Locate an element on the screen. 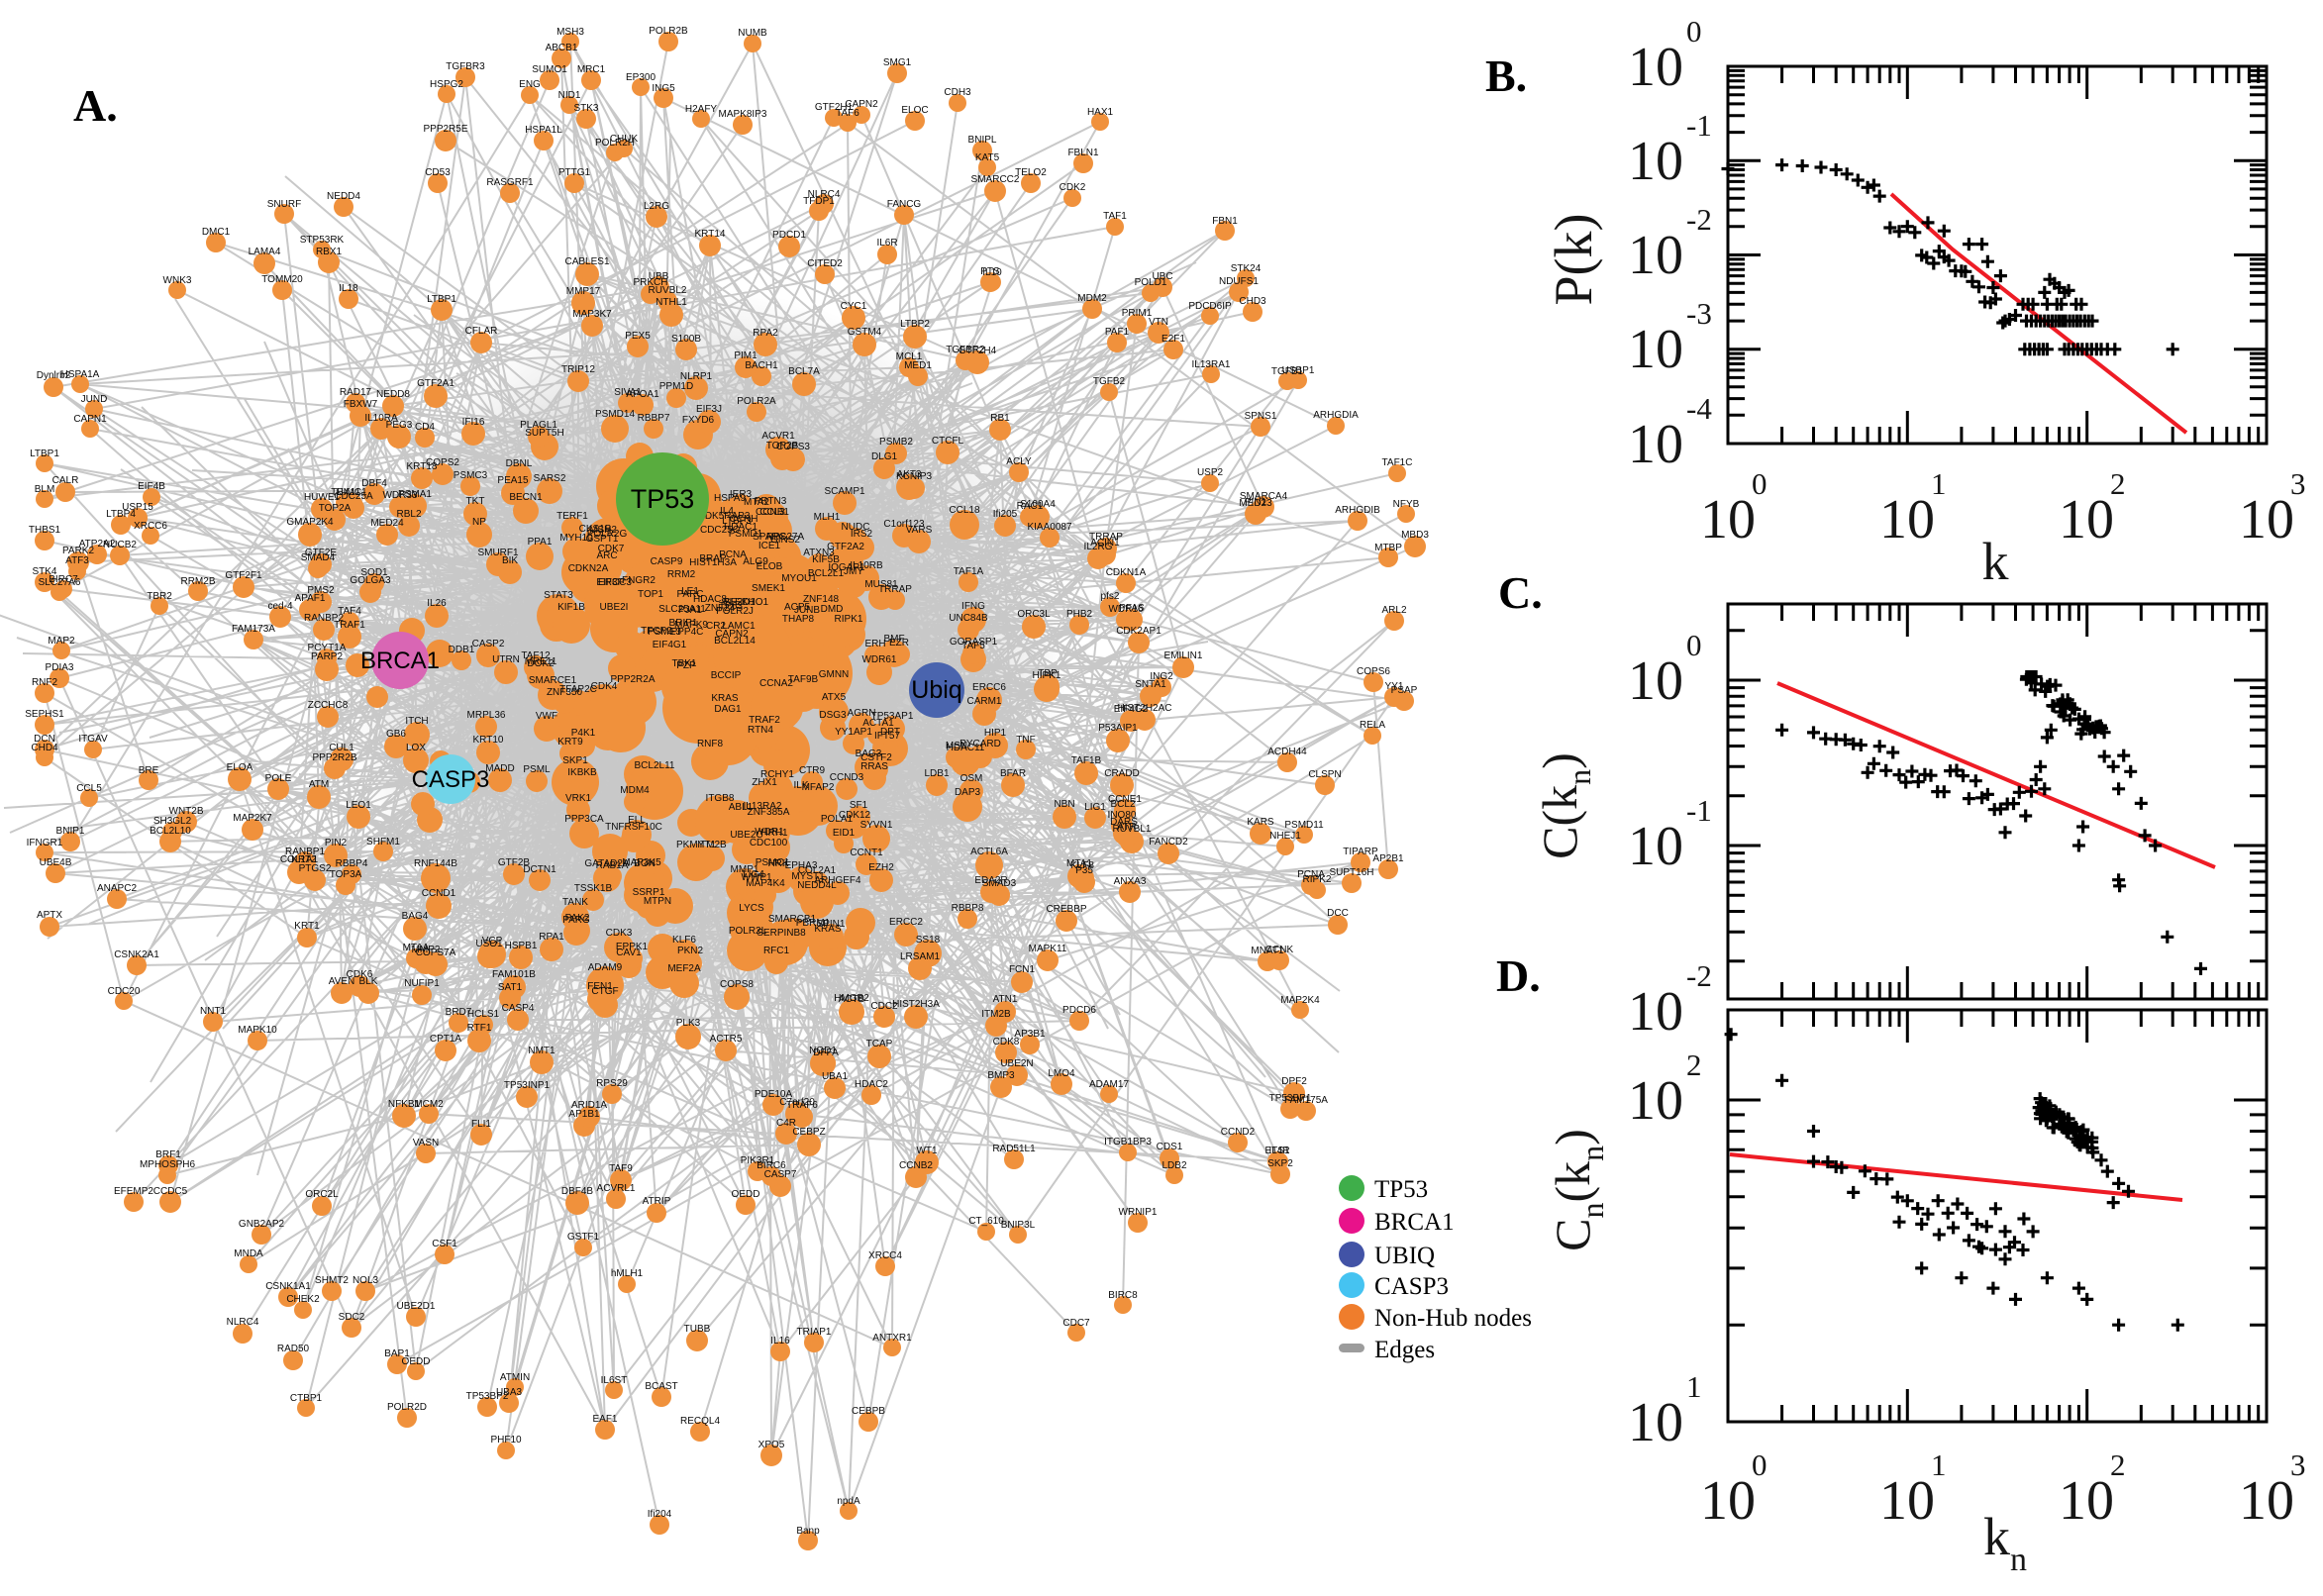 This screenshot has width=2323, height=1596. svg-text: CDK2AP1 is located at coordinates (1139, 631).